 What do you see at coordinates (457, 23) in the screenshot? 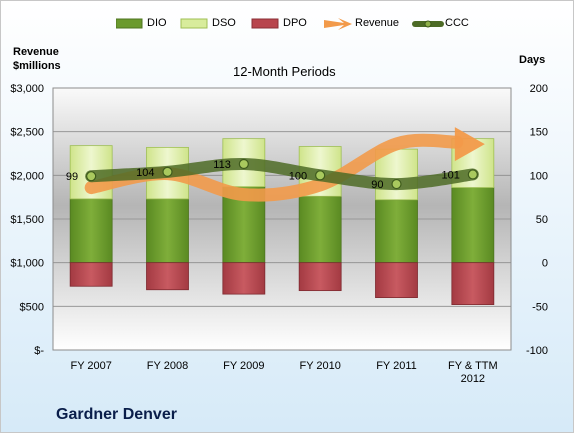
I see `legend-label-ccc: CCC` at bounding box center [457, 23].